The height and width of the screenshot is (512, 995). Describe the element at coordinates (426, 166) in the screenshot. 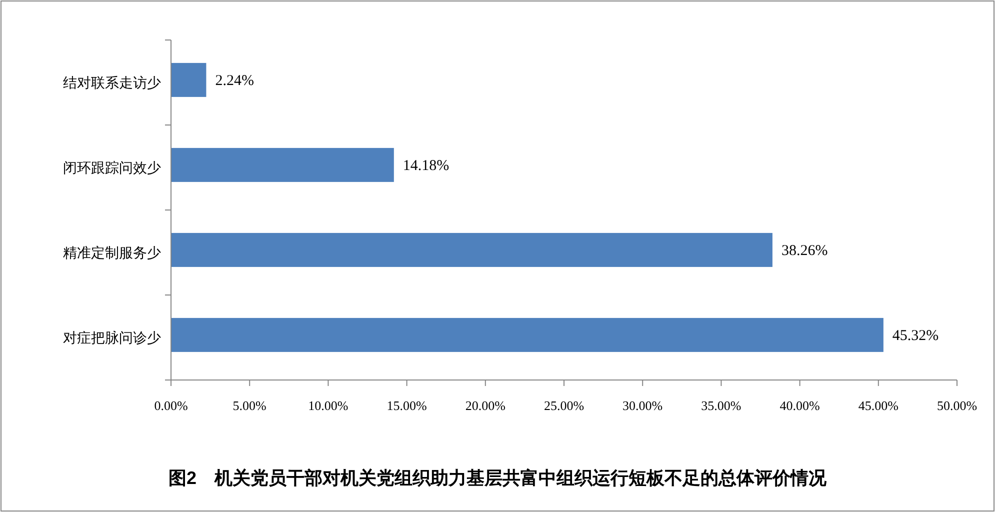

I see `data-label: 14.18%` at that location.